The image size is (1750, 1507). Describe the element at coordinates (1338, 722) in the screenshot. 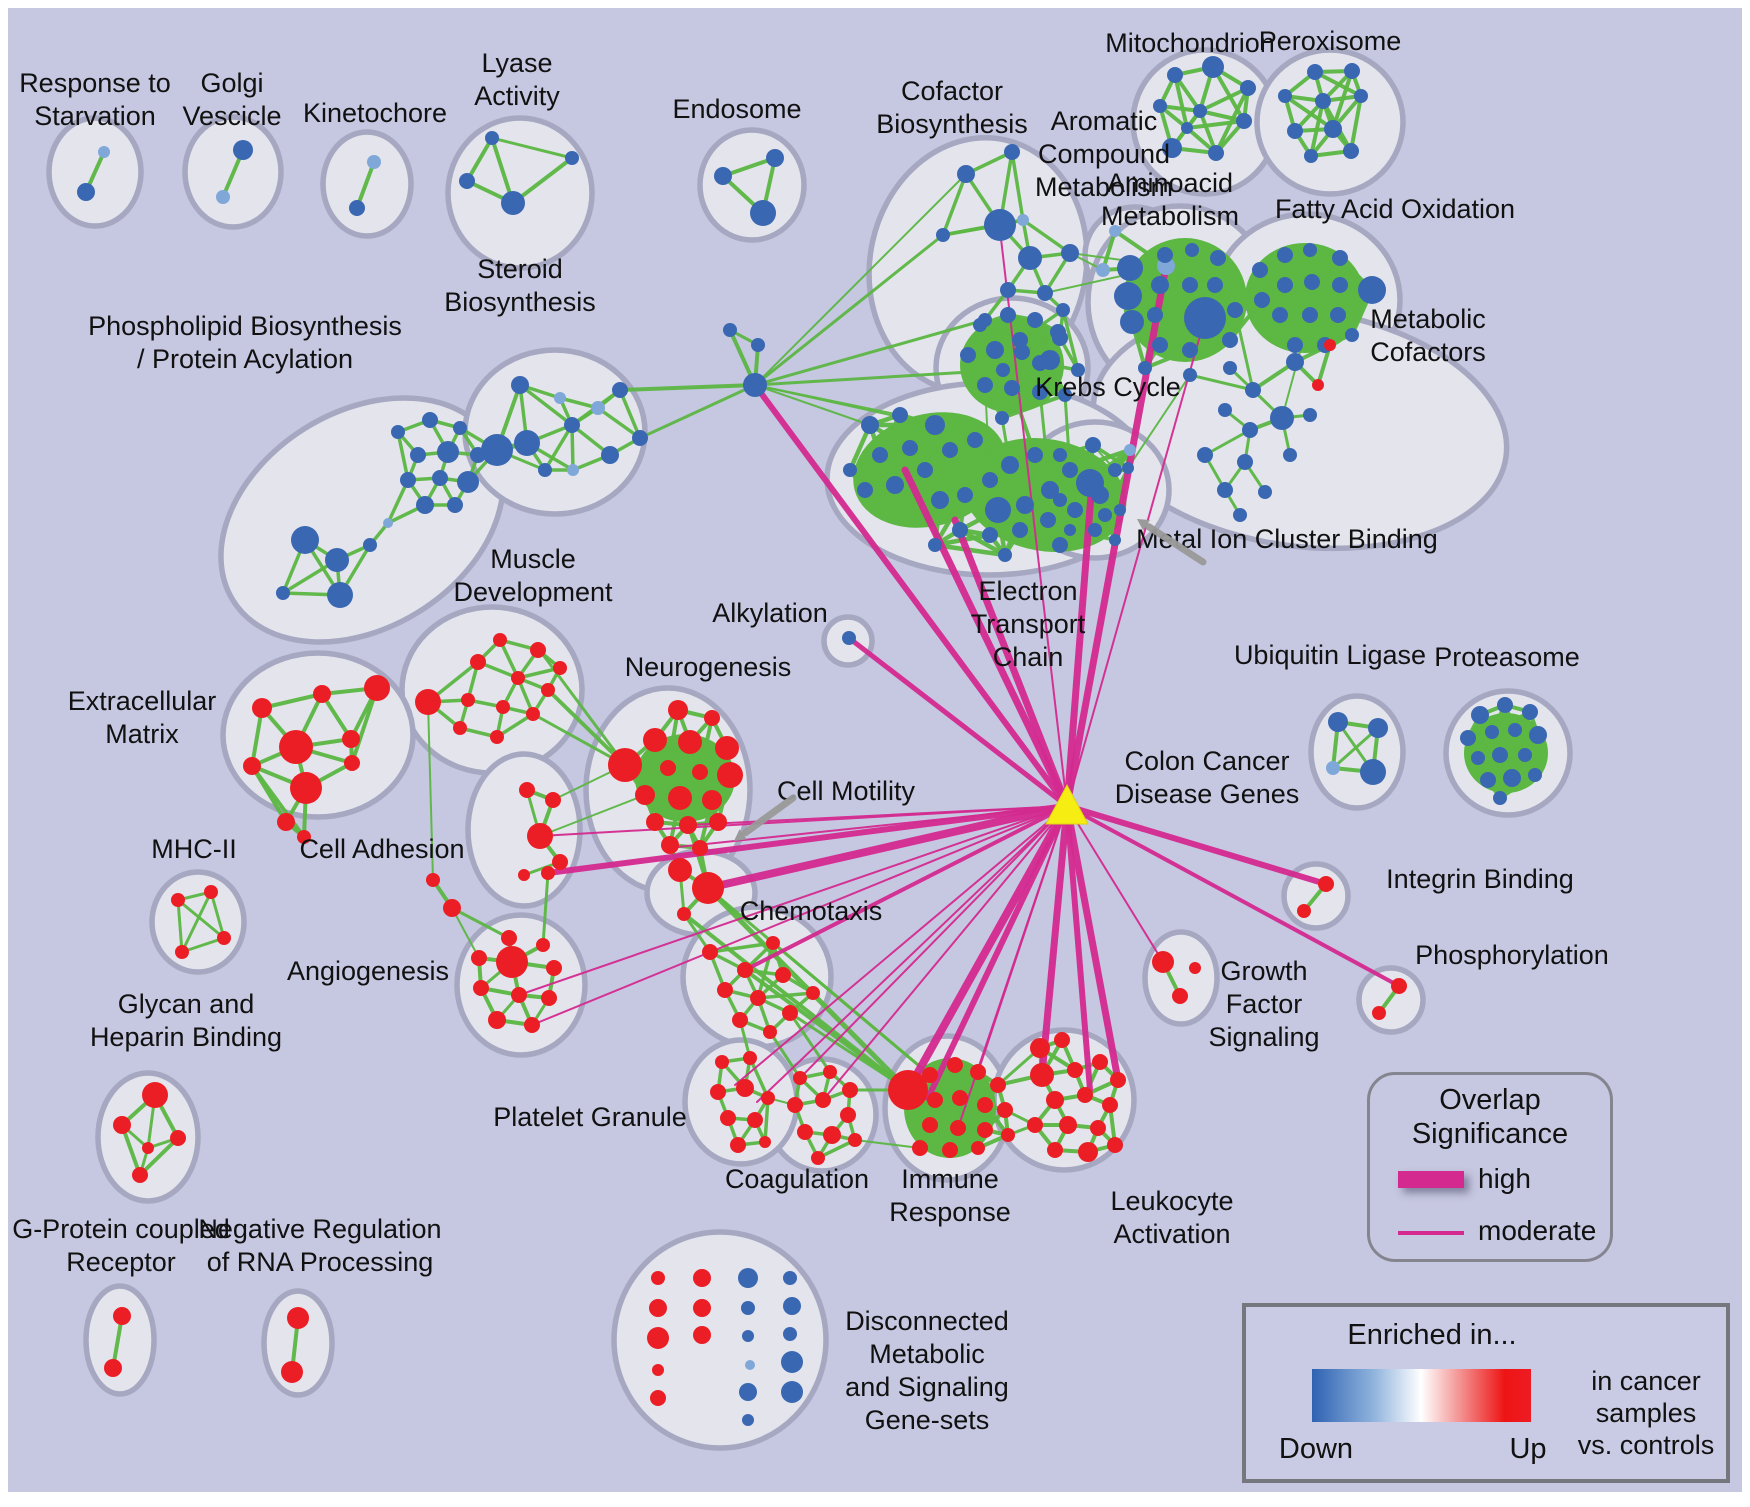

I see `gene-set-node-ubiquitin-ligase` at that location.